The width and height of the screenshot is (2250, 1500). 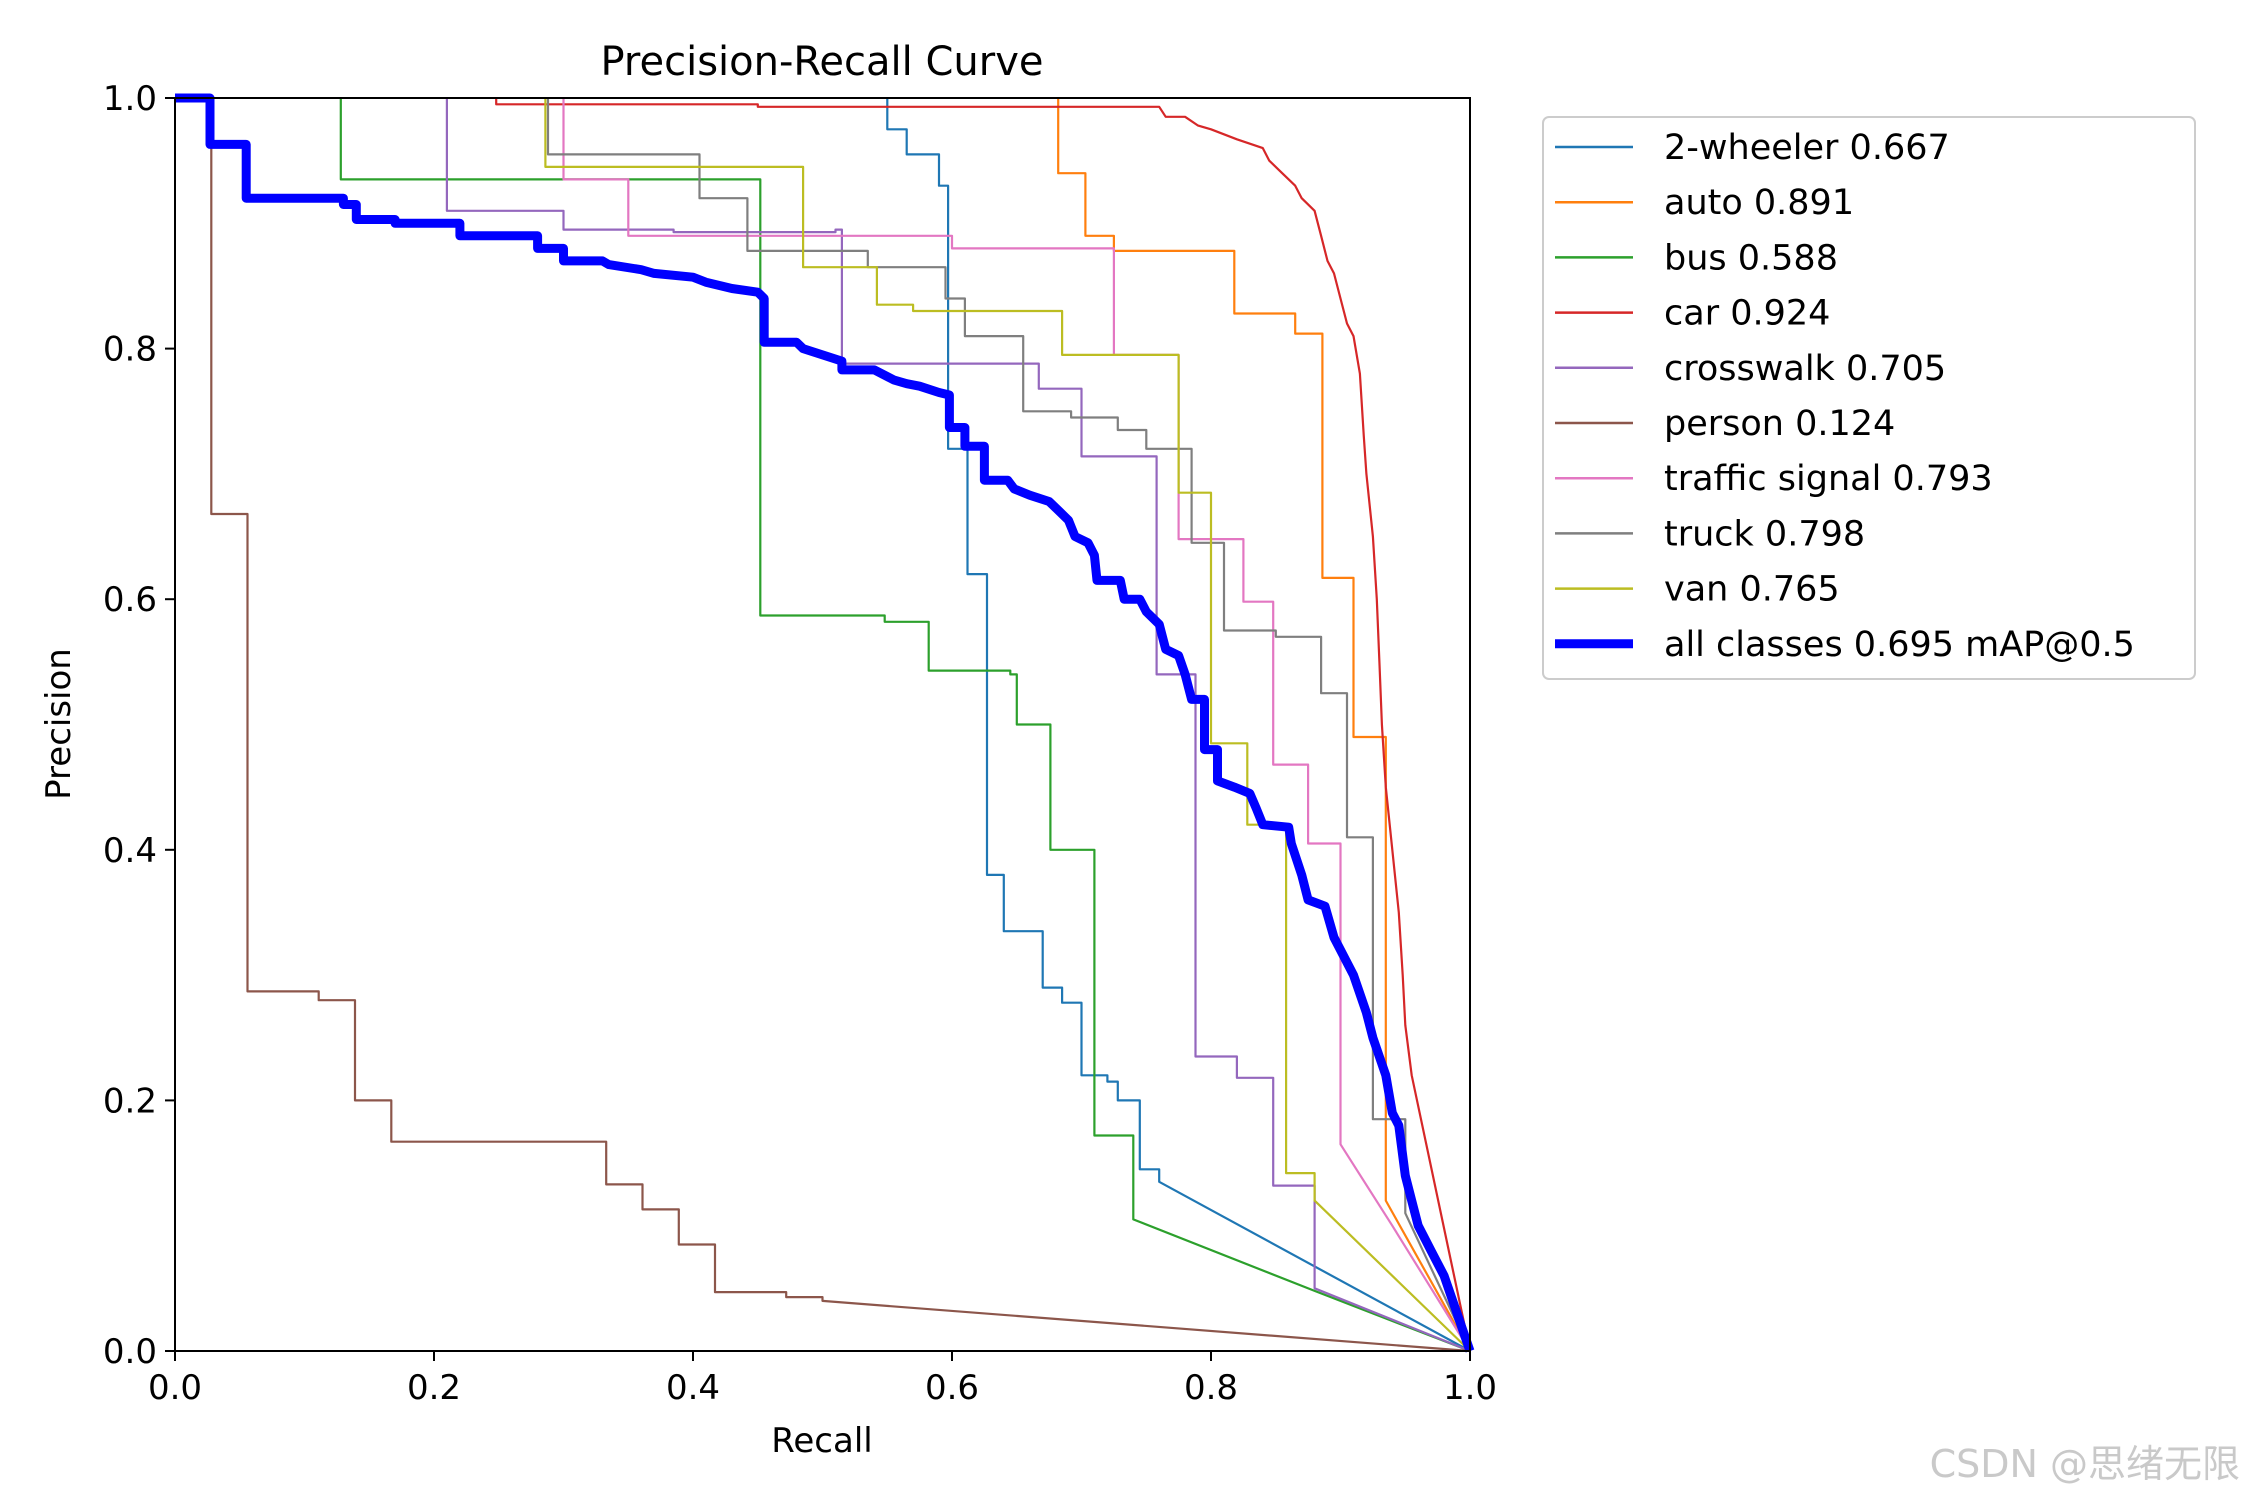 What do you see at coordinates (1899, 645) in the screenshot?
I see `legend-label-all-classes: all classes 0.695 mAP@0.5` at bounding box center [1899, 645].